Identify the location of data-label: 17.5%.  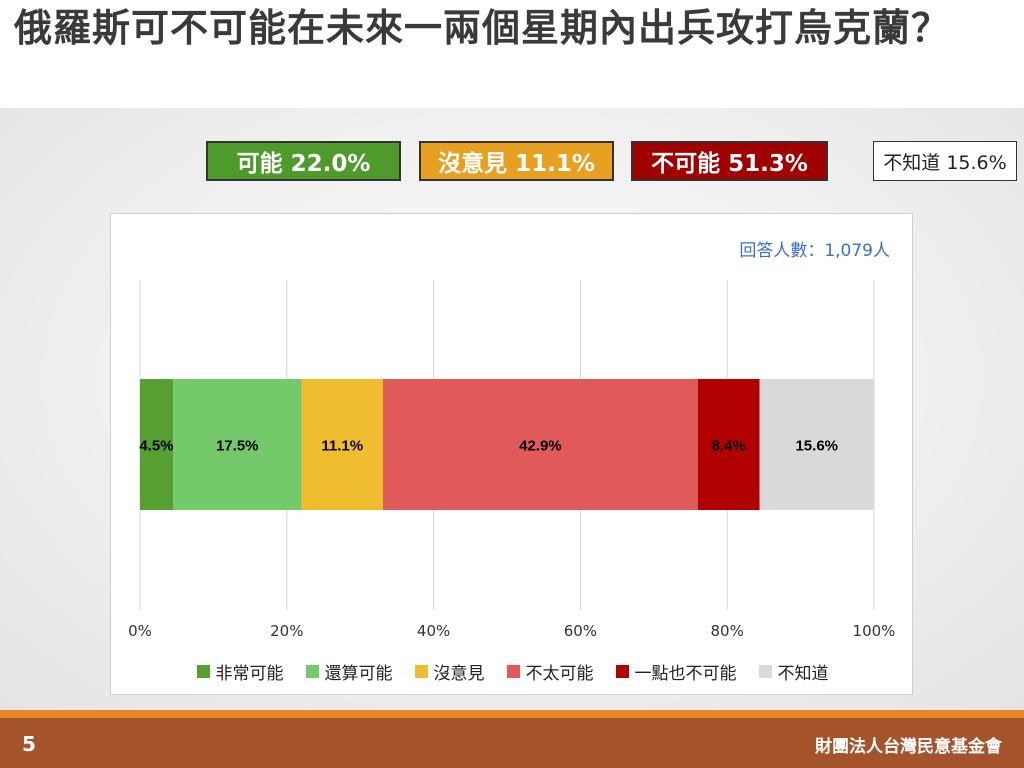
(237, 446).